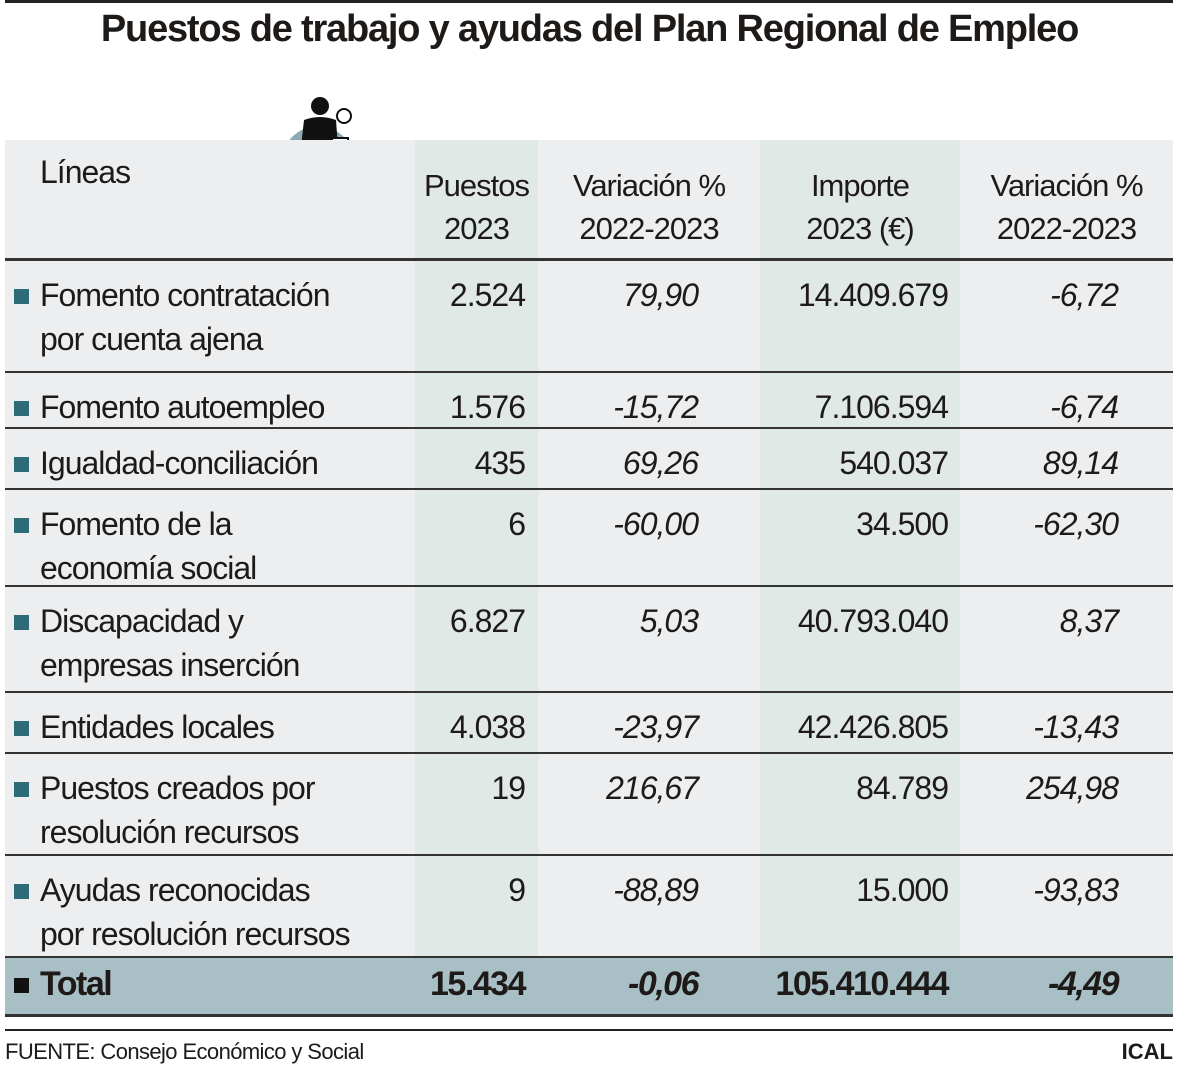 The width and height of the screenshot is (1179, 1067). What do you see at coordinates (178, 810) in the screenshot?
I see `row-label: Puestos creados por resolución recursos` at bounding box center [178, 810].